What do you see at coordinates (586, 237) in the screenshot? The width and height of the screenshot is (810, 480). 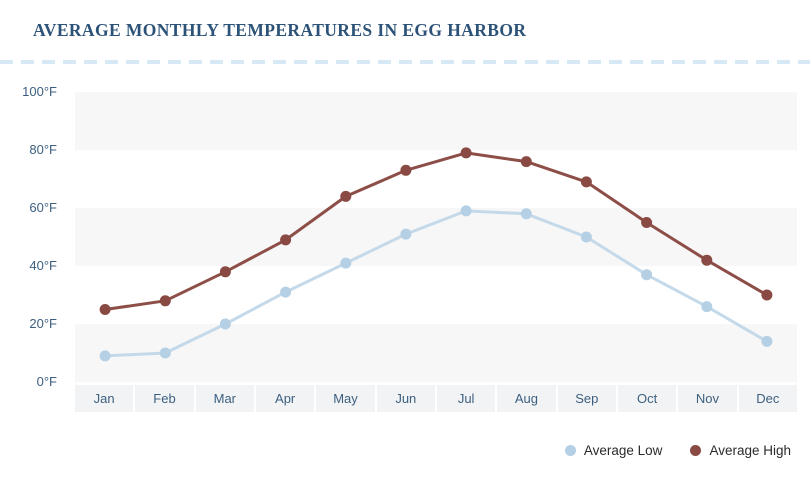 I see `average-low-point-sep` at bounding box center [586, 237].